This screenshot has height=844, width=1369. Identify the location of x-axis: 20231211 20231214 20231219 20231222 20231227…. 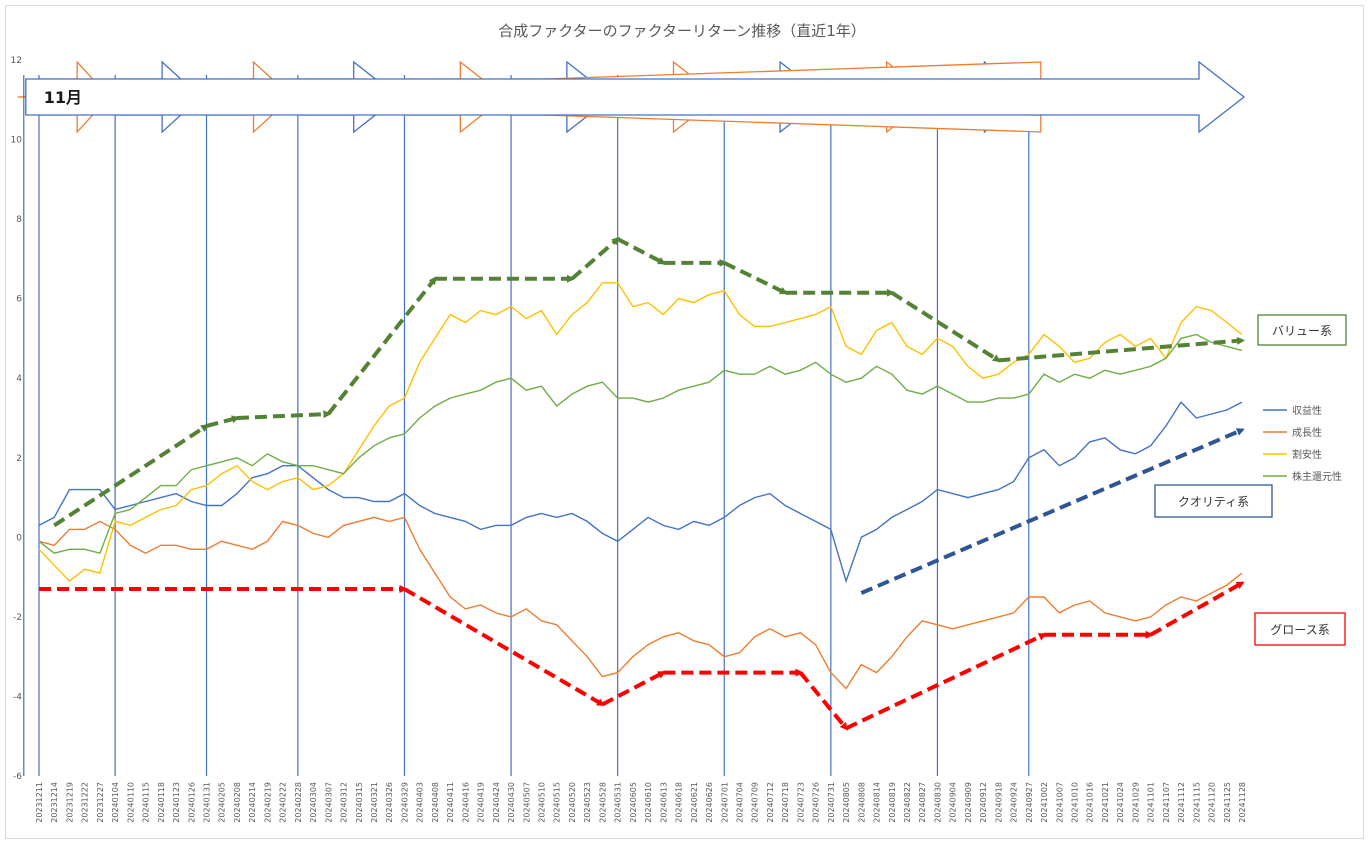
(641, 802).